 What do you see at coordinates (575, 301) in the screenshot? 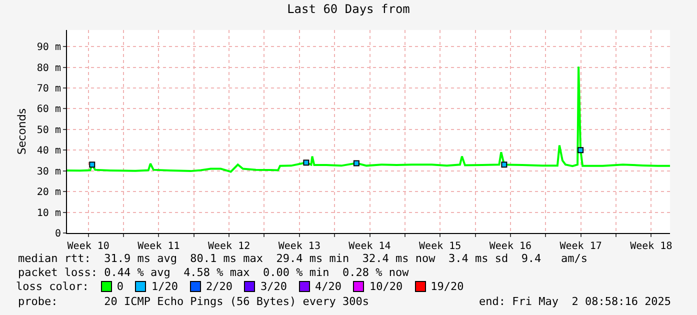
I see `text: end: Fri May 2 08:58:16 2025` at bounding box center [575, 301].